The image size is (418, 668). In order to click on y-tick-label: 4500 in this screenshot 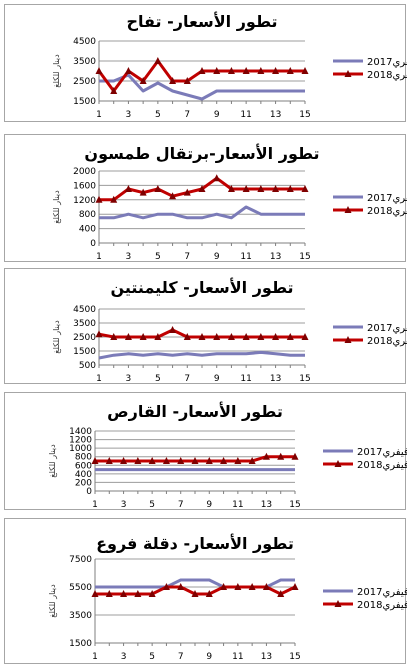, I will do `click(84, 42)`.